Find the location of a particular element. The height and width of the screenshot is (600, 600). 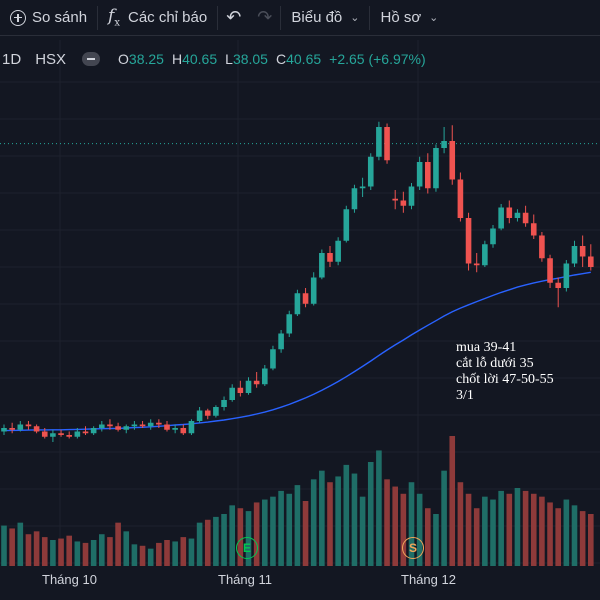

x-tick-label: Tháng 10 is located at coordinates (69, 579).